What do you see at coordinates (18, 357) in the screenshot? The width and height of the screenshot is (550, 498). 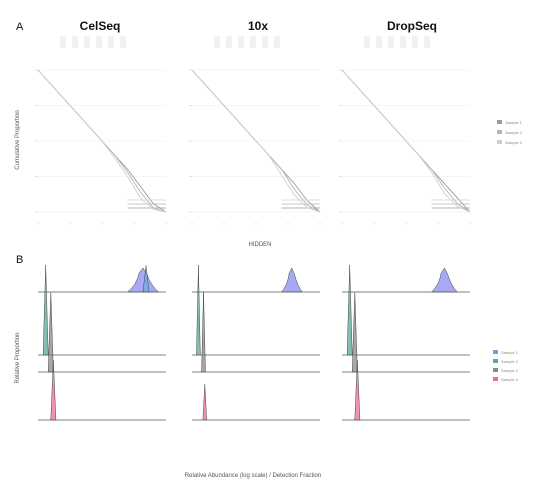 I see `panel-b-y-axis-title: Relative Proportion` at bounding box center [18, 357].